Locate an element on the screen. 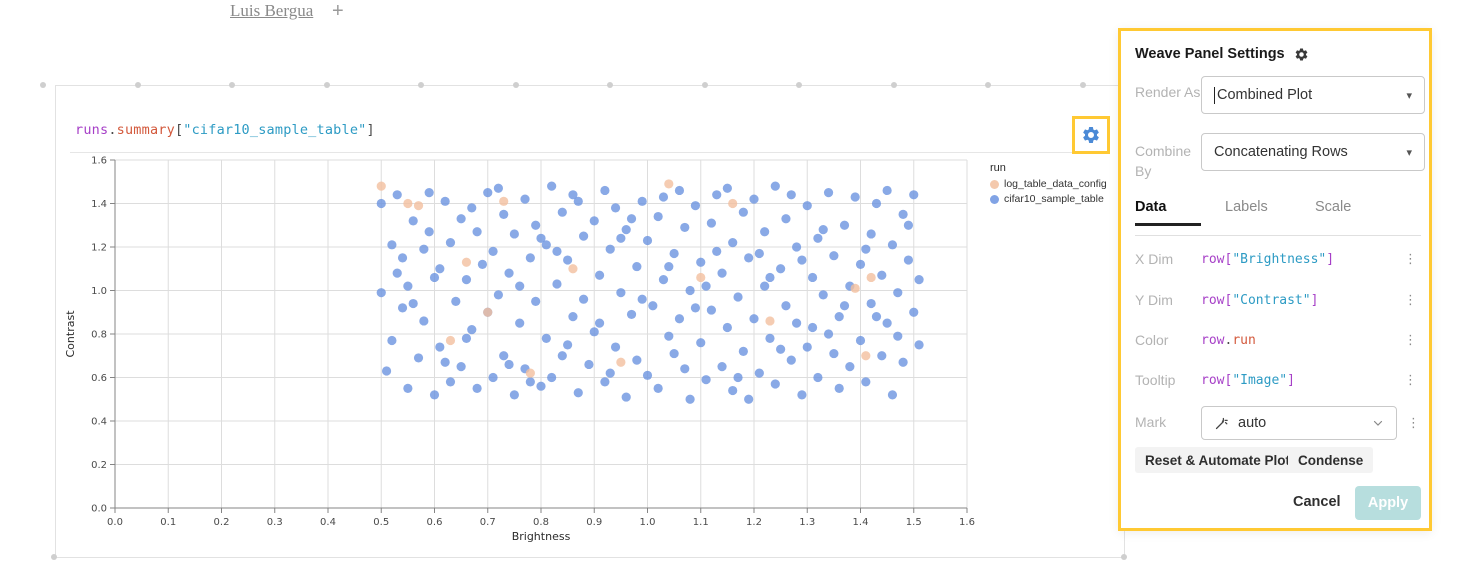 This screenshot has width=1464, height=576. settings-title-text: Weave Panel Settings is located at coordinates (1210, 54).